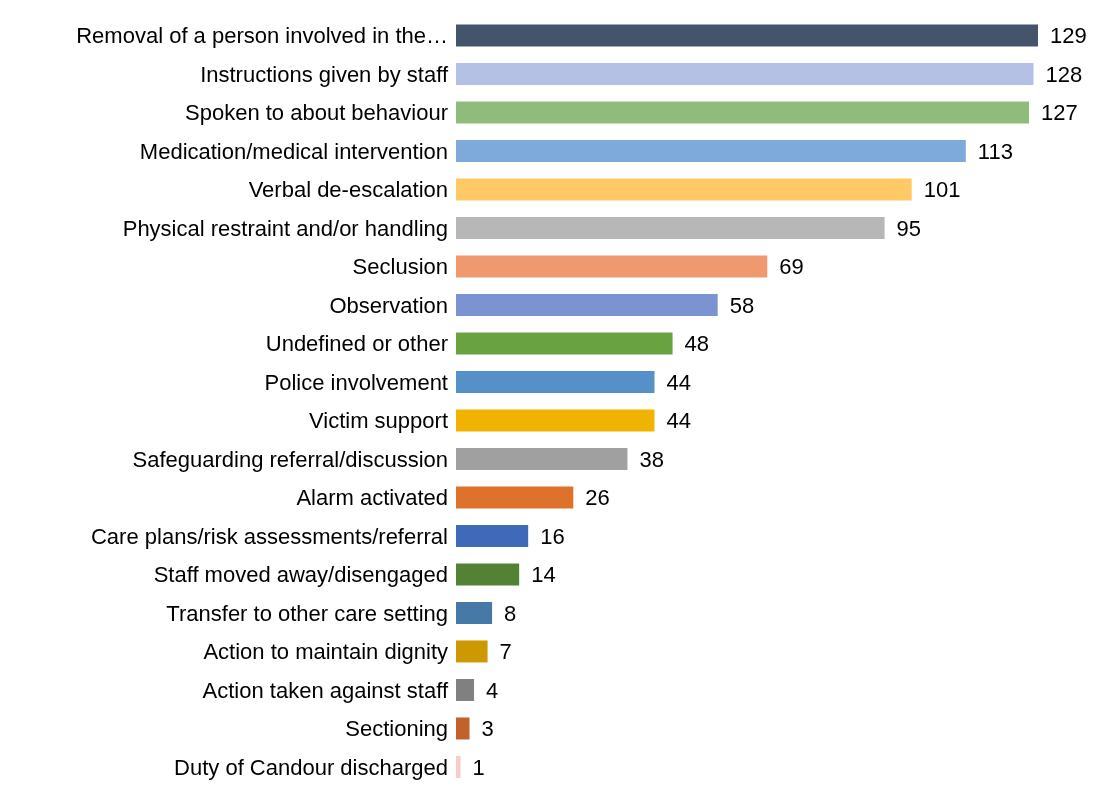 This screenshot has width=1102, height=786. Describe the element at coordinates (510, 613) in the screenshot. I see `data-label: 8` at that location.